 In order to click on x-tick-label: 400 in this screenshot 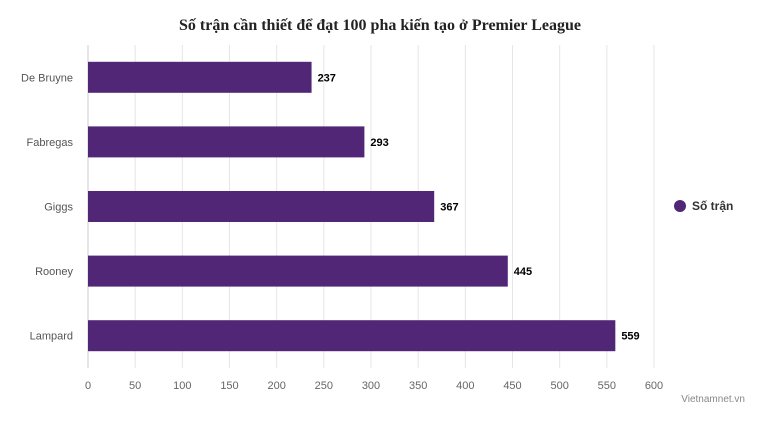, I will do `click(465, 386)`.